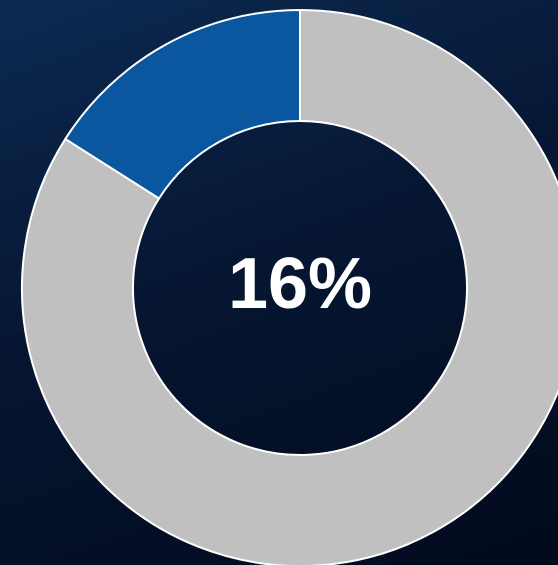 Image resolution: width=558 pixels, height=565 pixels. Describe the element at coordinates (300, 284) in the screenshot. I see `center-label: 16%` at that location.